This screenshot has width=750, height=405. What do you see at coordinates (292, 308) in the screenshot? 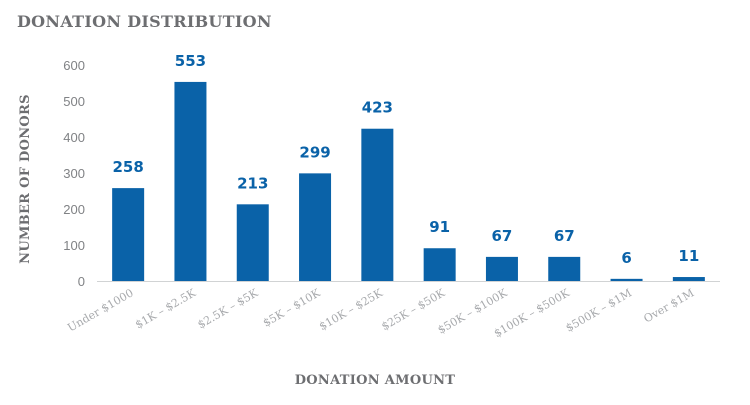
I see `x-tick-label: $5K – $10K` at bounding box center [292, 308].